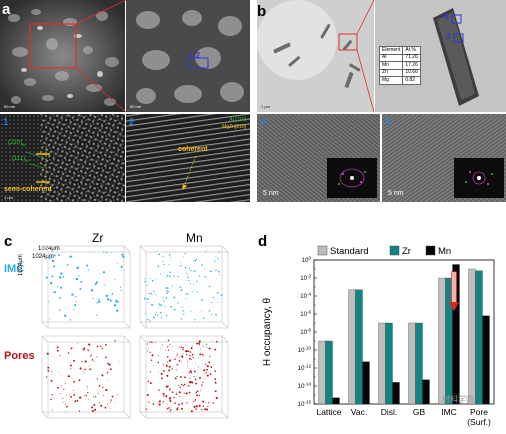 This screenshot has height=434, width=506. What do you see at coordinates (181, 376) in the screenshot?
I see `pores-mn-particles` at bounding box center [181, 376].